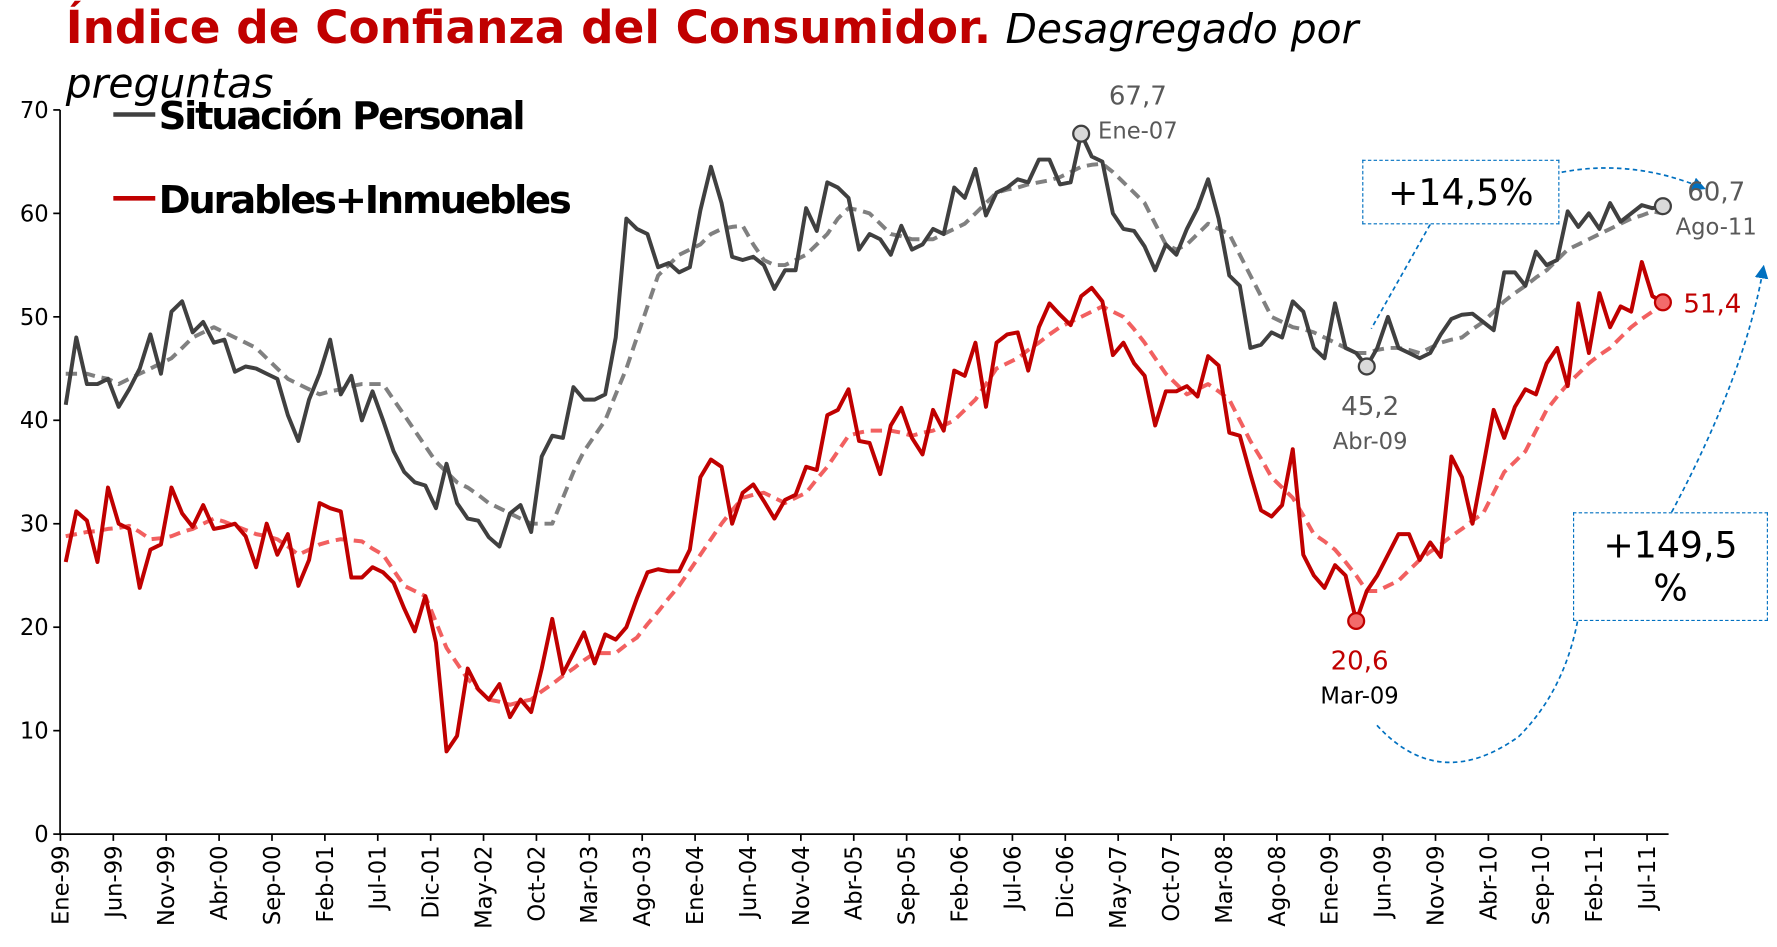  What do you see at coordinates (1436, 885) in the screenshot?
I see `x-tick-label: Nov-09` at bounding box center [1436, 885].